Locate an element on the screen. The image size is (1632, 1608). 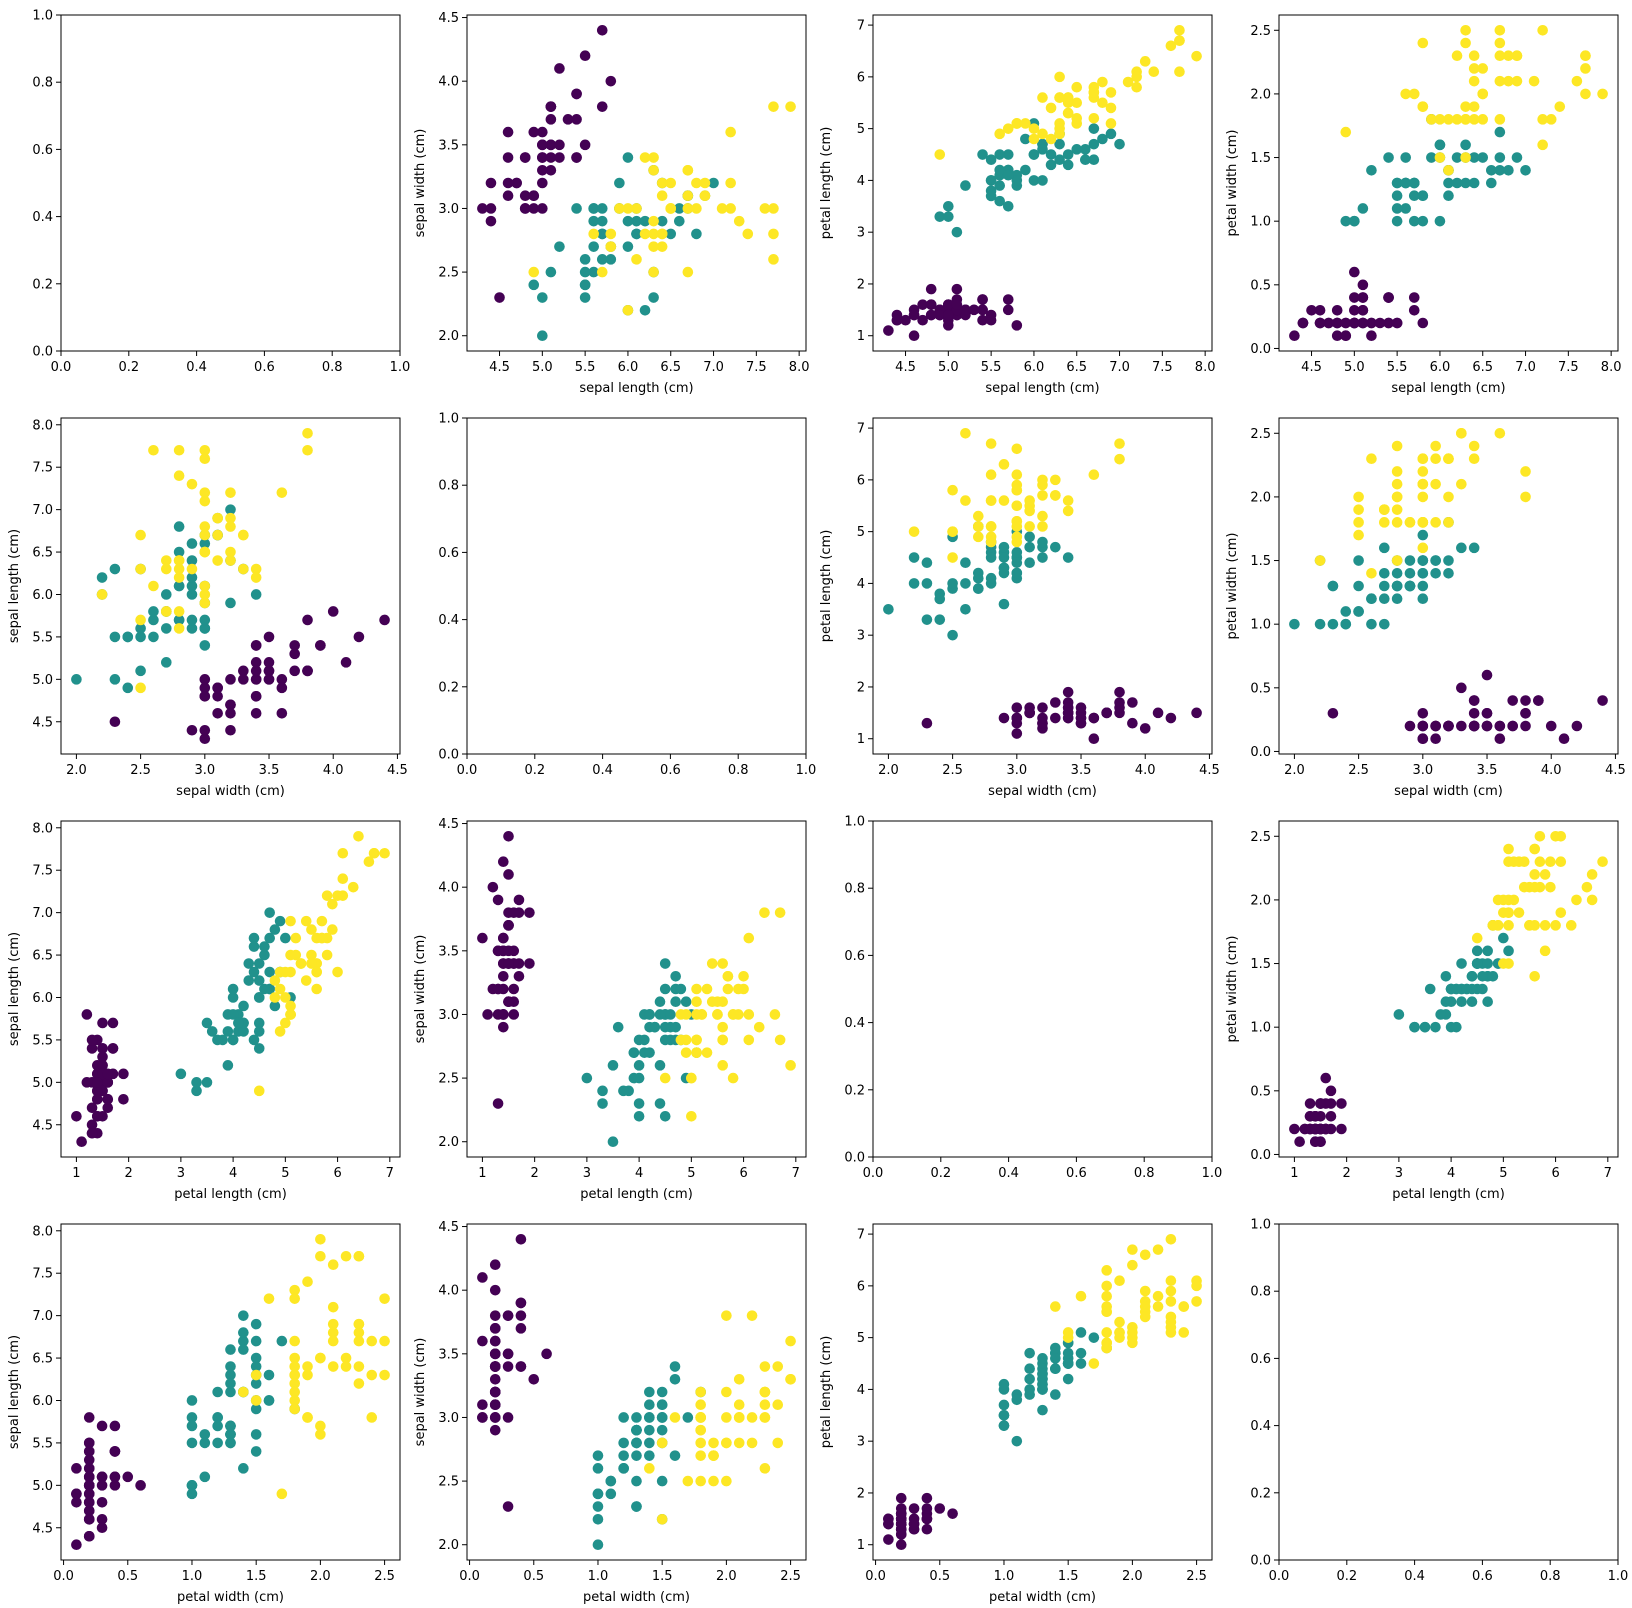
y-tick-label: 5.5 is located at coordinates (42, 1443).